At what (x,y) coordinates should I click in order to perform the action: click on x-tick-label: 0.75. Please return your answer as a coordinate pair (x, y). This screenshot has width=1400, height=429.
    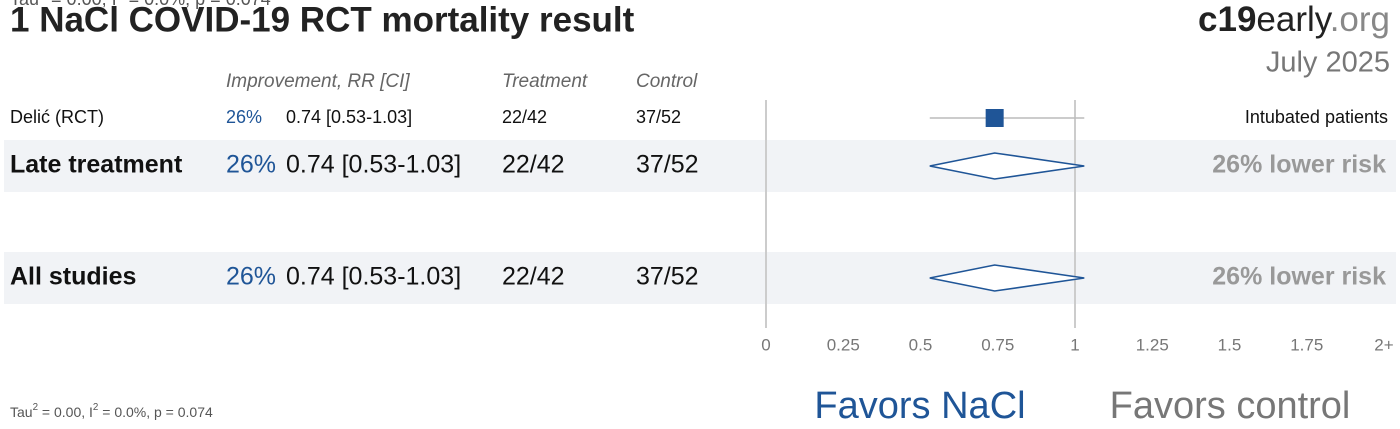
    Looking at the image, I should click on (997, 344).